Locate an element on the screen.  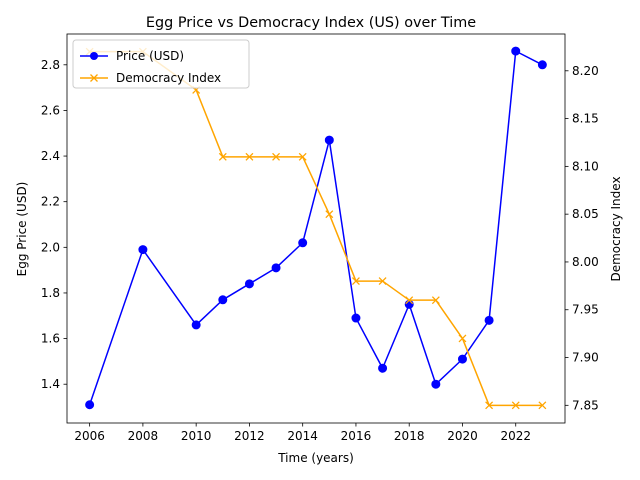
y-left-tick-label: 2.8 is located at coordinates (50, 65).